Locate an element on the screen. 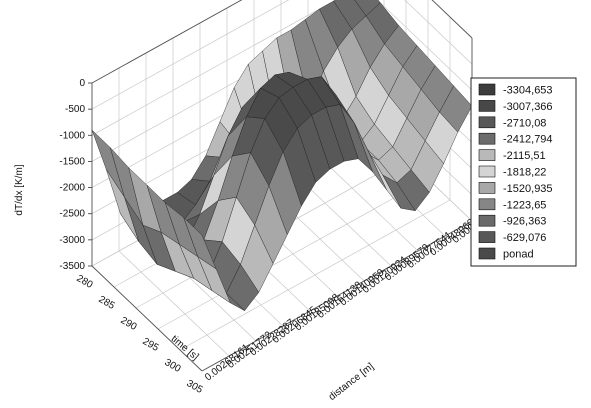  time-tick-label: 295 is located at coordinates (151, 345).